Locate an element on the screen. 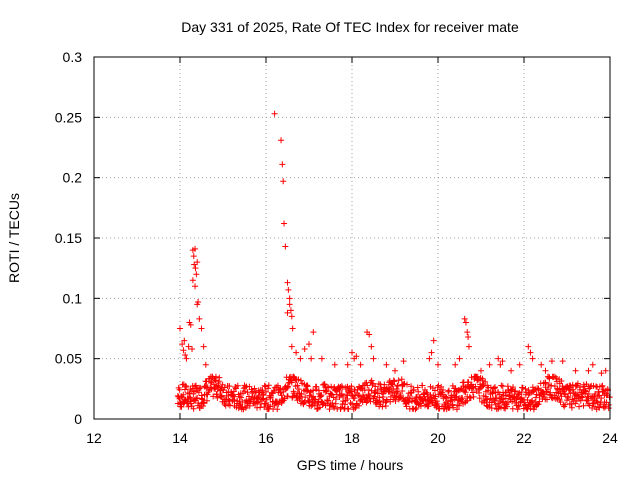  y-tick-label: 0.15 is located at coordinates (68, 238).